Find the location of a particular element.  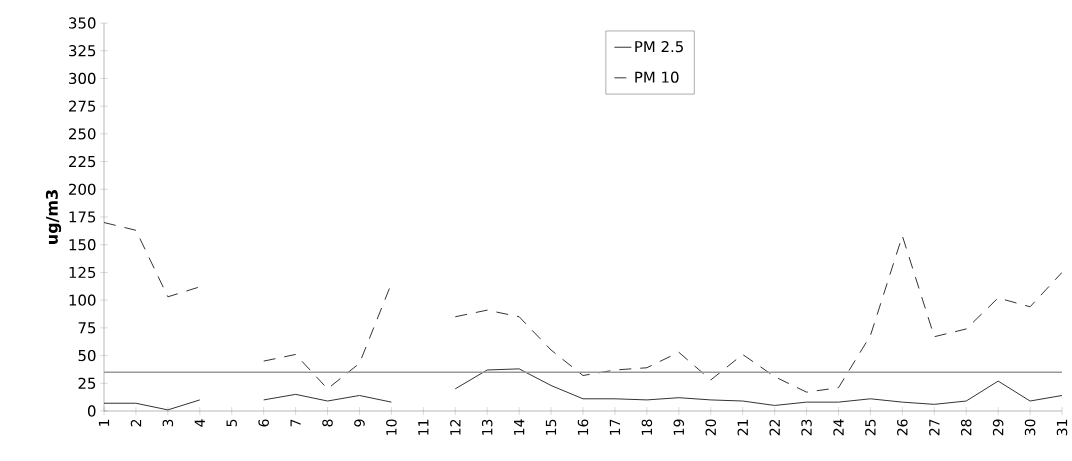

x-tick-label: 21 is located at coordinates (742, 427).